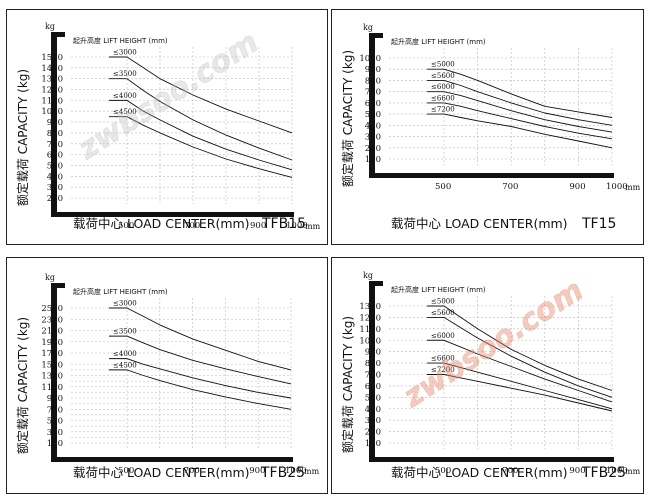 Image resolution: width=650 pixels, height=500 pixels. I want to click on y-tick-label: 2500, so click(52, 309).